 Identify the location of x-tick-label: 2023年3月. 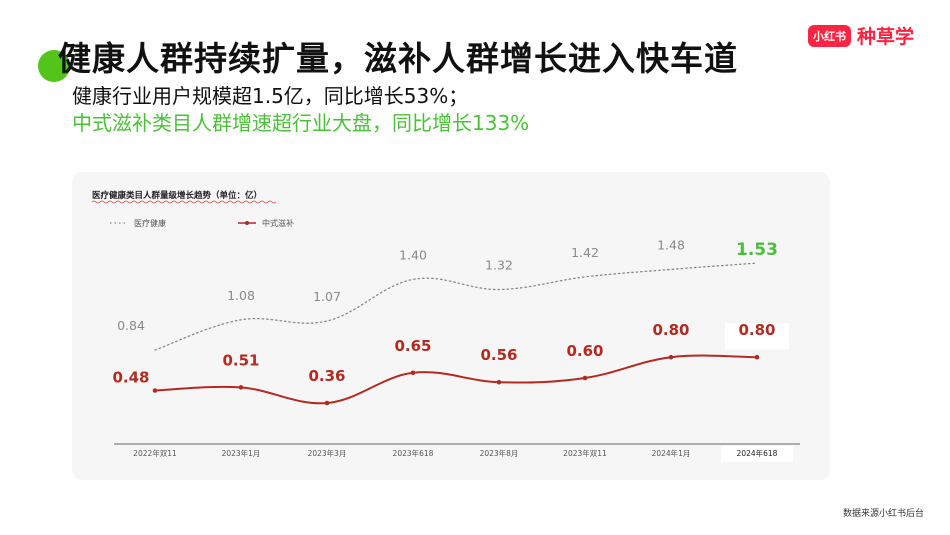
(327, 453).